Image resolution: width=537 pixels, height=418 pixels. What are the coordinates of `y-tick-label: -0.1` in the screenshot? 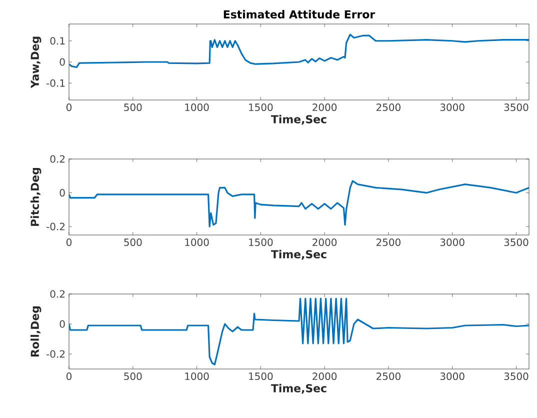 It's located at (55, 83).